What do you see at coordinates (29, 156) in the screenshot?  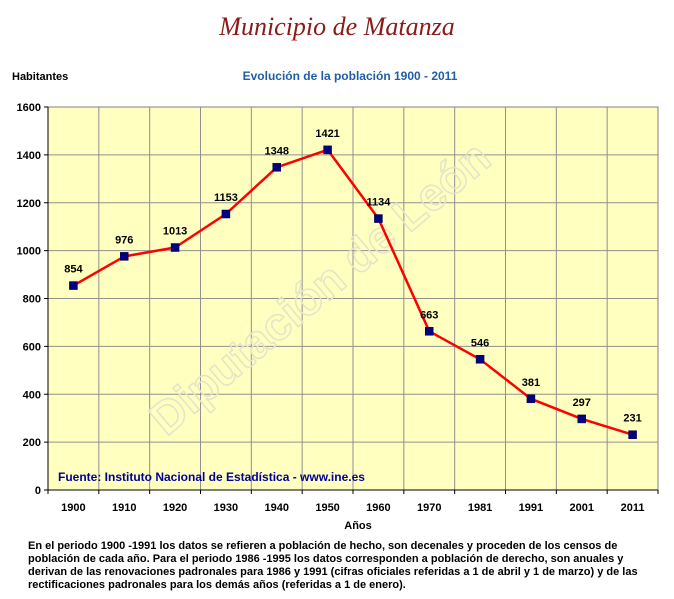 I see `y-tick-label: 1400` at bounding box center [29, 156].